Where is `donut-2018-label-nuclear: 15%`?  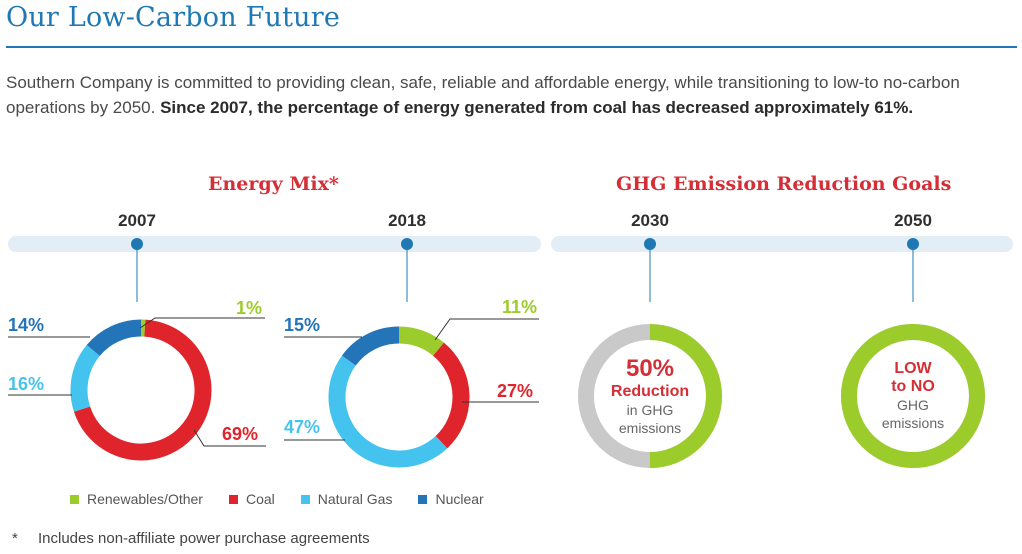 donut-2018-label-nuclear: 15% is located at coordinates (302, 325).